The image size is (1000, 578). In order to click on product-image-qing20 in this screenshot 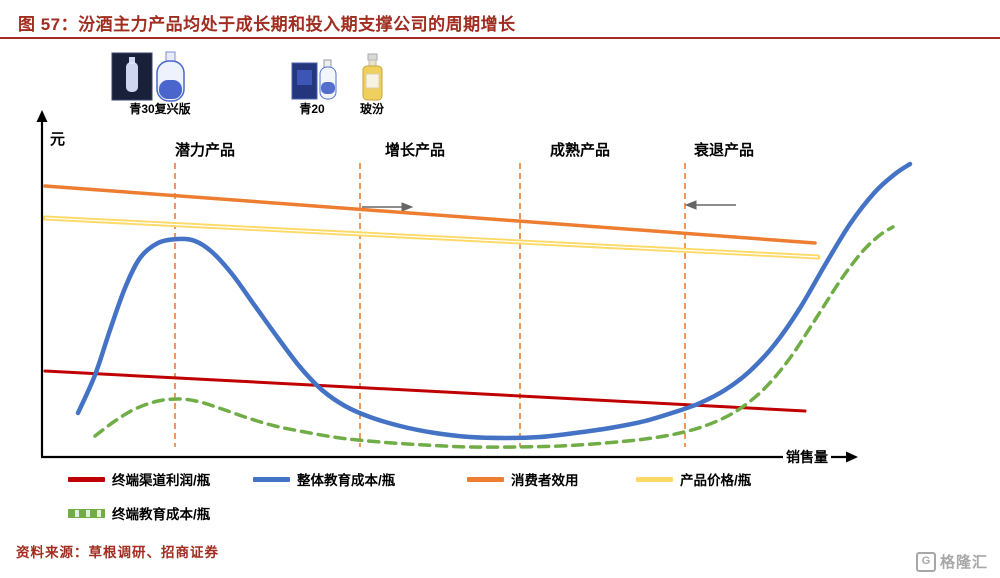, I will do `click(314, 79)`.